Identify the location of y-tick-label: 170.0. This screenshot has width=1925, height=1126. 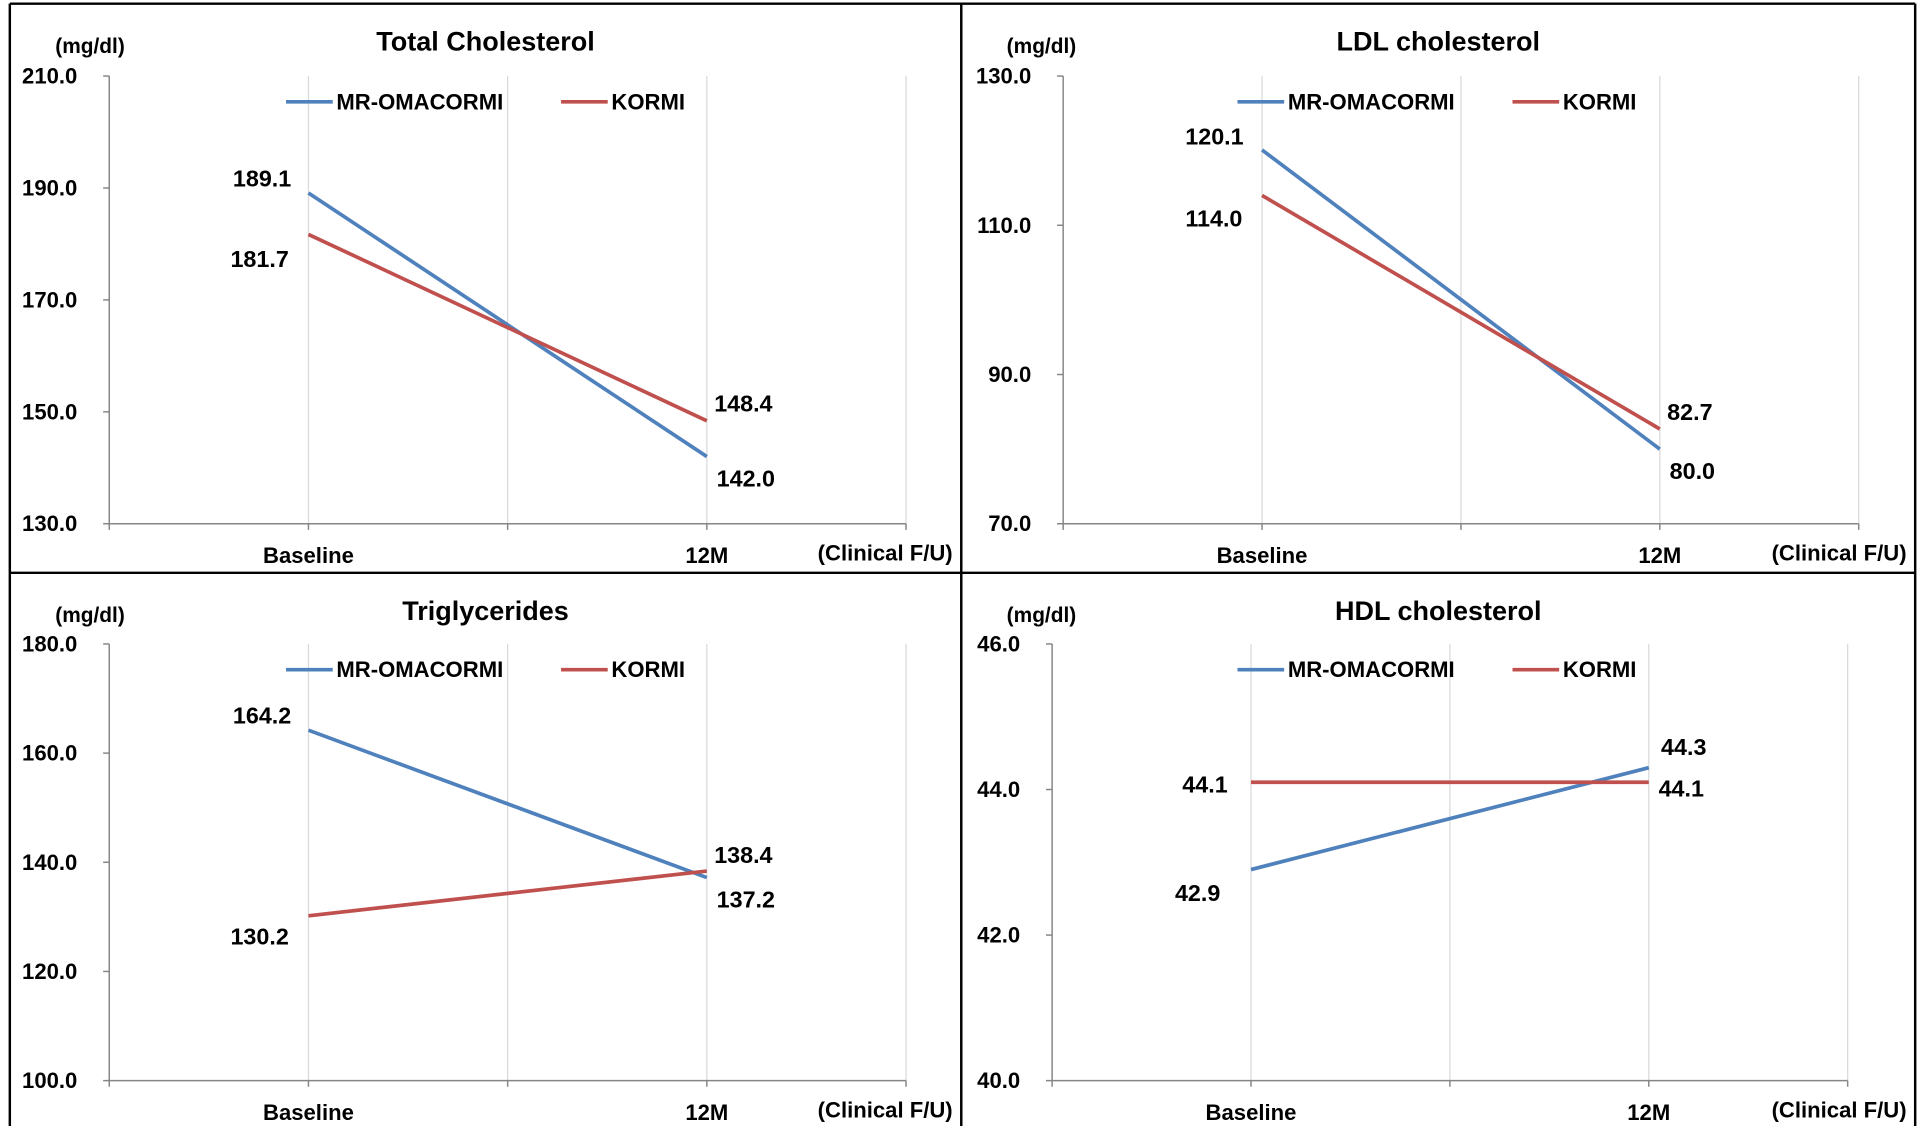
(49, 299).